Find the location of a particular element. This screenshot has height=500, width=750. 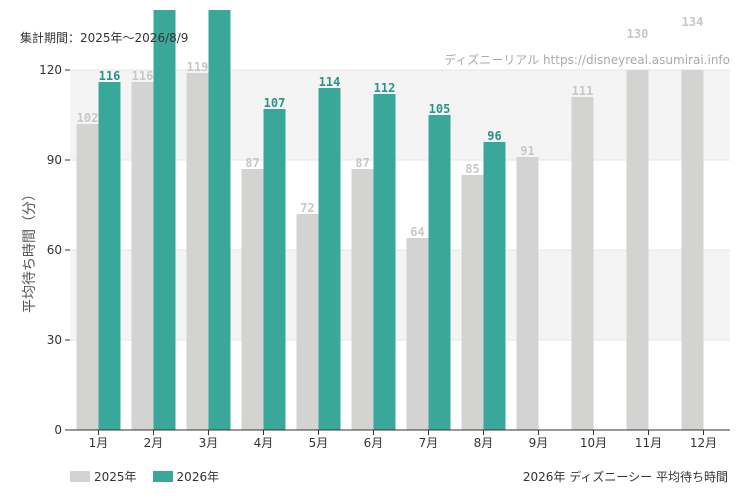

y-axis-ticks: 0 30 60 90 120 is located at coordinates (54, 250).